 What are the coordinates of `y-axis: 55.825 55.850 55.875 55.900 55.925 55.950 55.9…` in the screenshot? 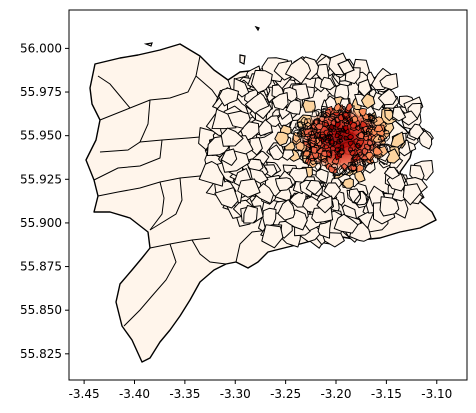 It's located at (44, 201).